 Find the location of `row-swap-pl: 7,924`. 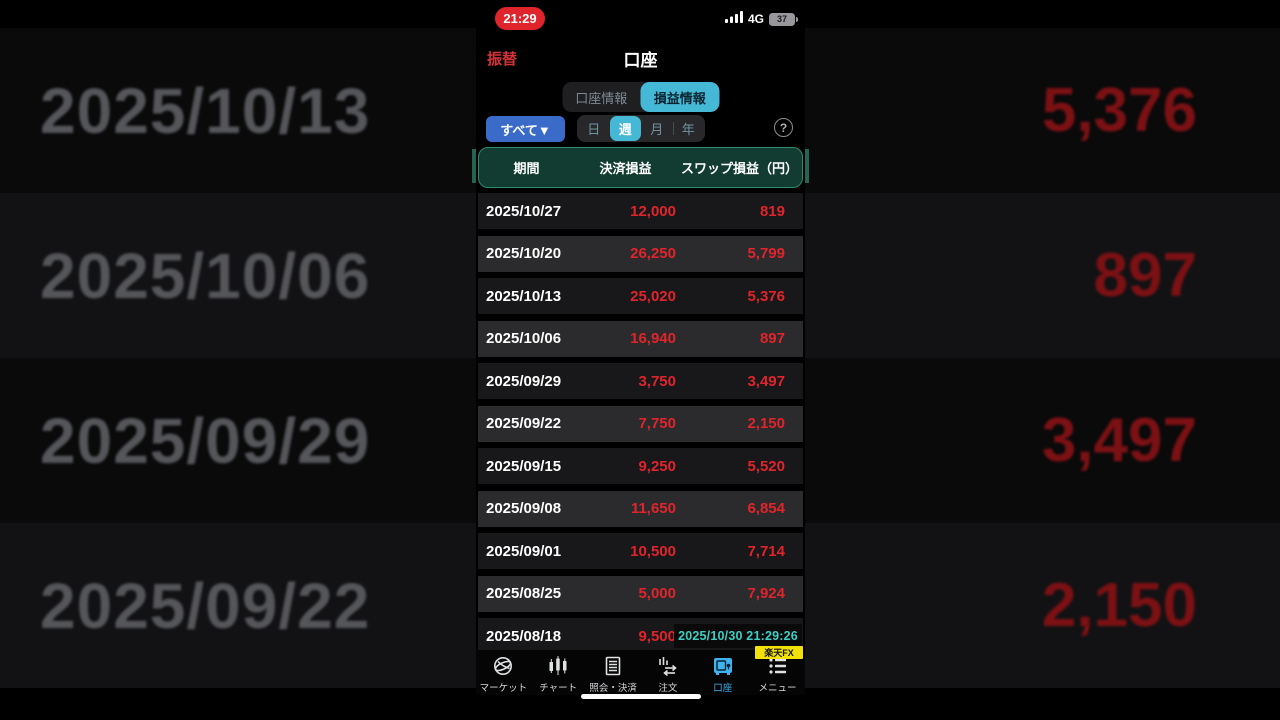

row-swap-pl: 7,924 is located at coordinates (766, 593).